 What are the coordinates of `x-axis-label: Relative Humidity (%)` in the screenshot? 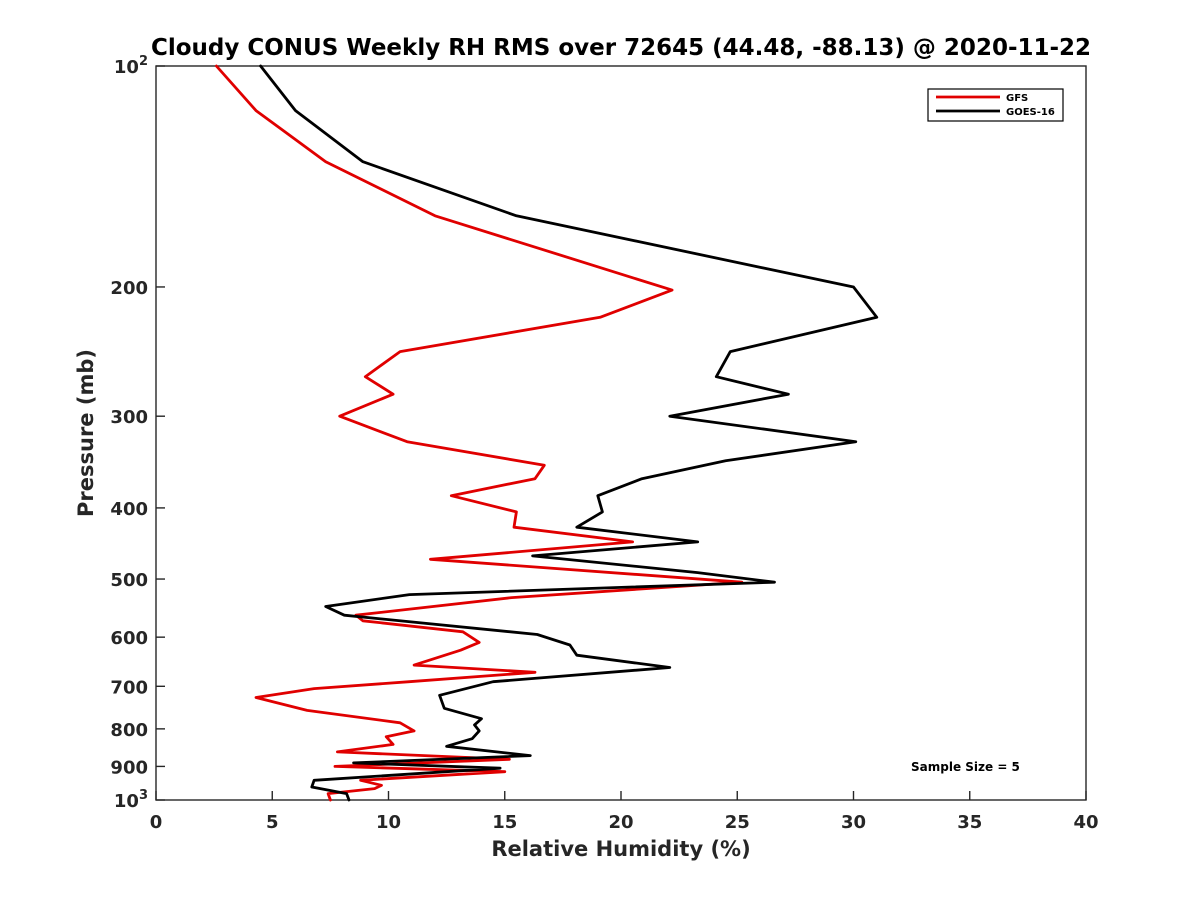 It's located at (620, 849).